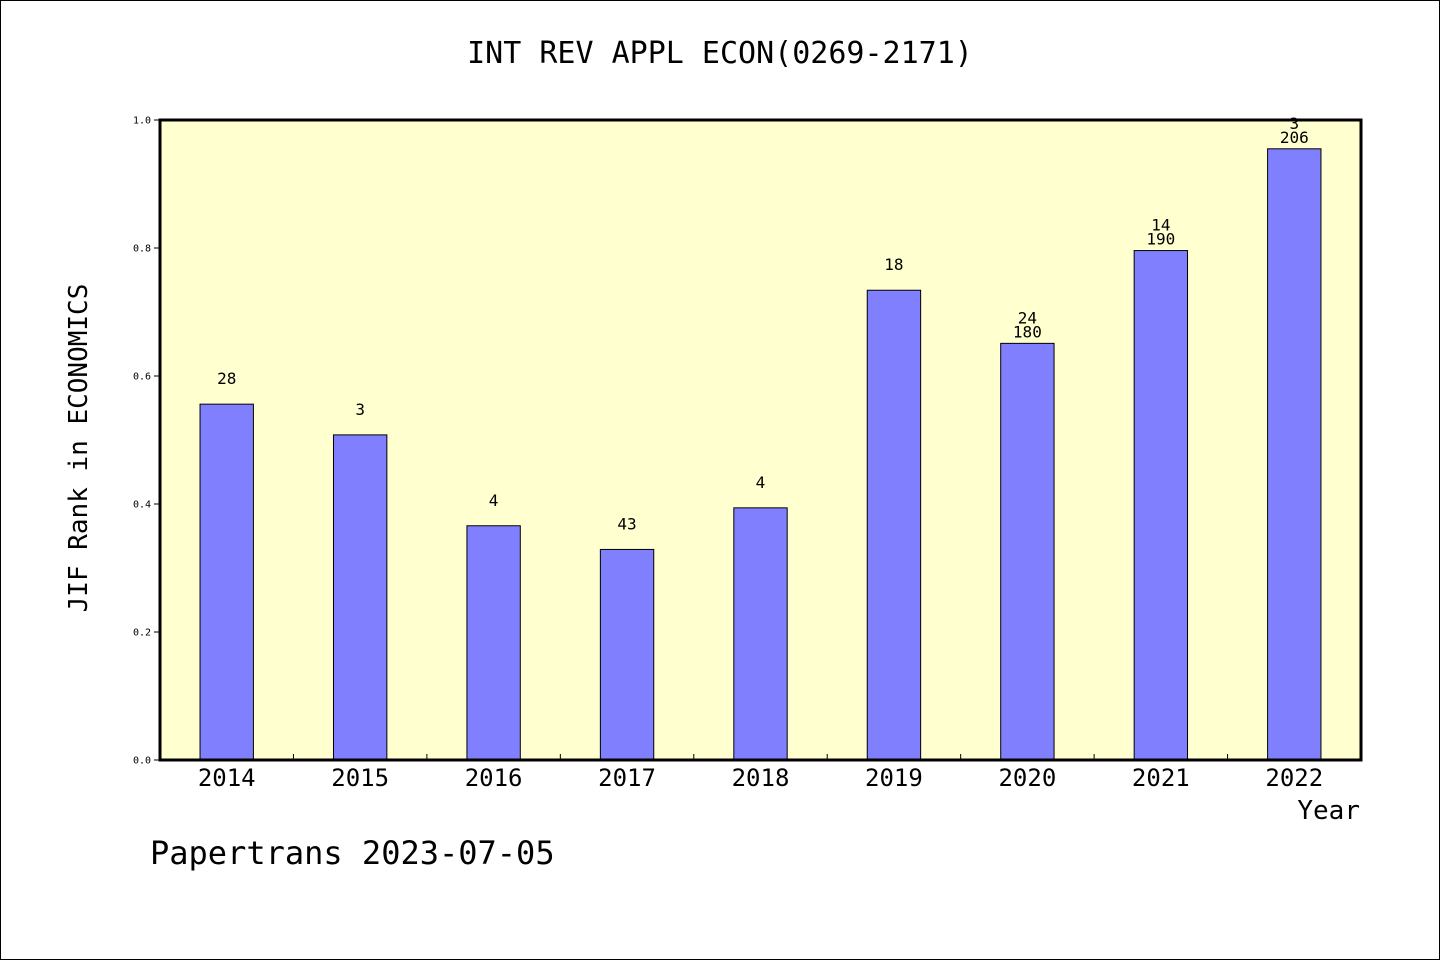  What do you see at coordinates (893, 264) in the screenshot?
I see `bar-data-label: 18` at bounding box center [893, 264].